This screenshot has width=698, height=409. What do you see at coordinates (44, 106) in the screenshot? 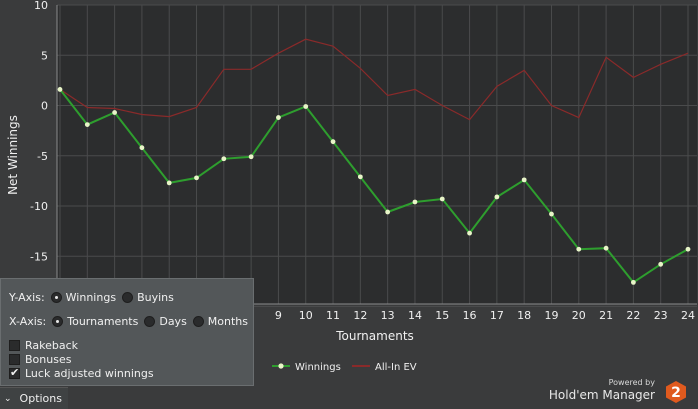
I see `y-tick-label: 0` at bounding box center [44, 106].